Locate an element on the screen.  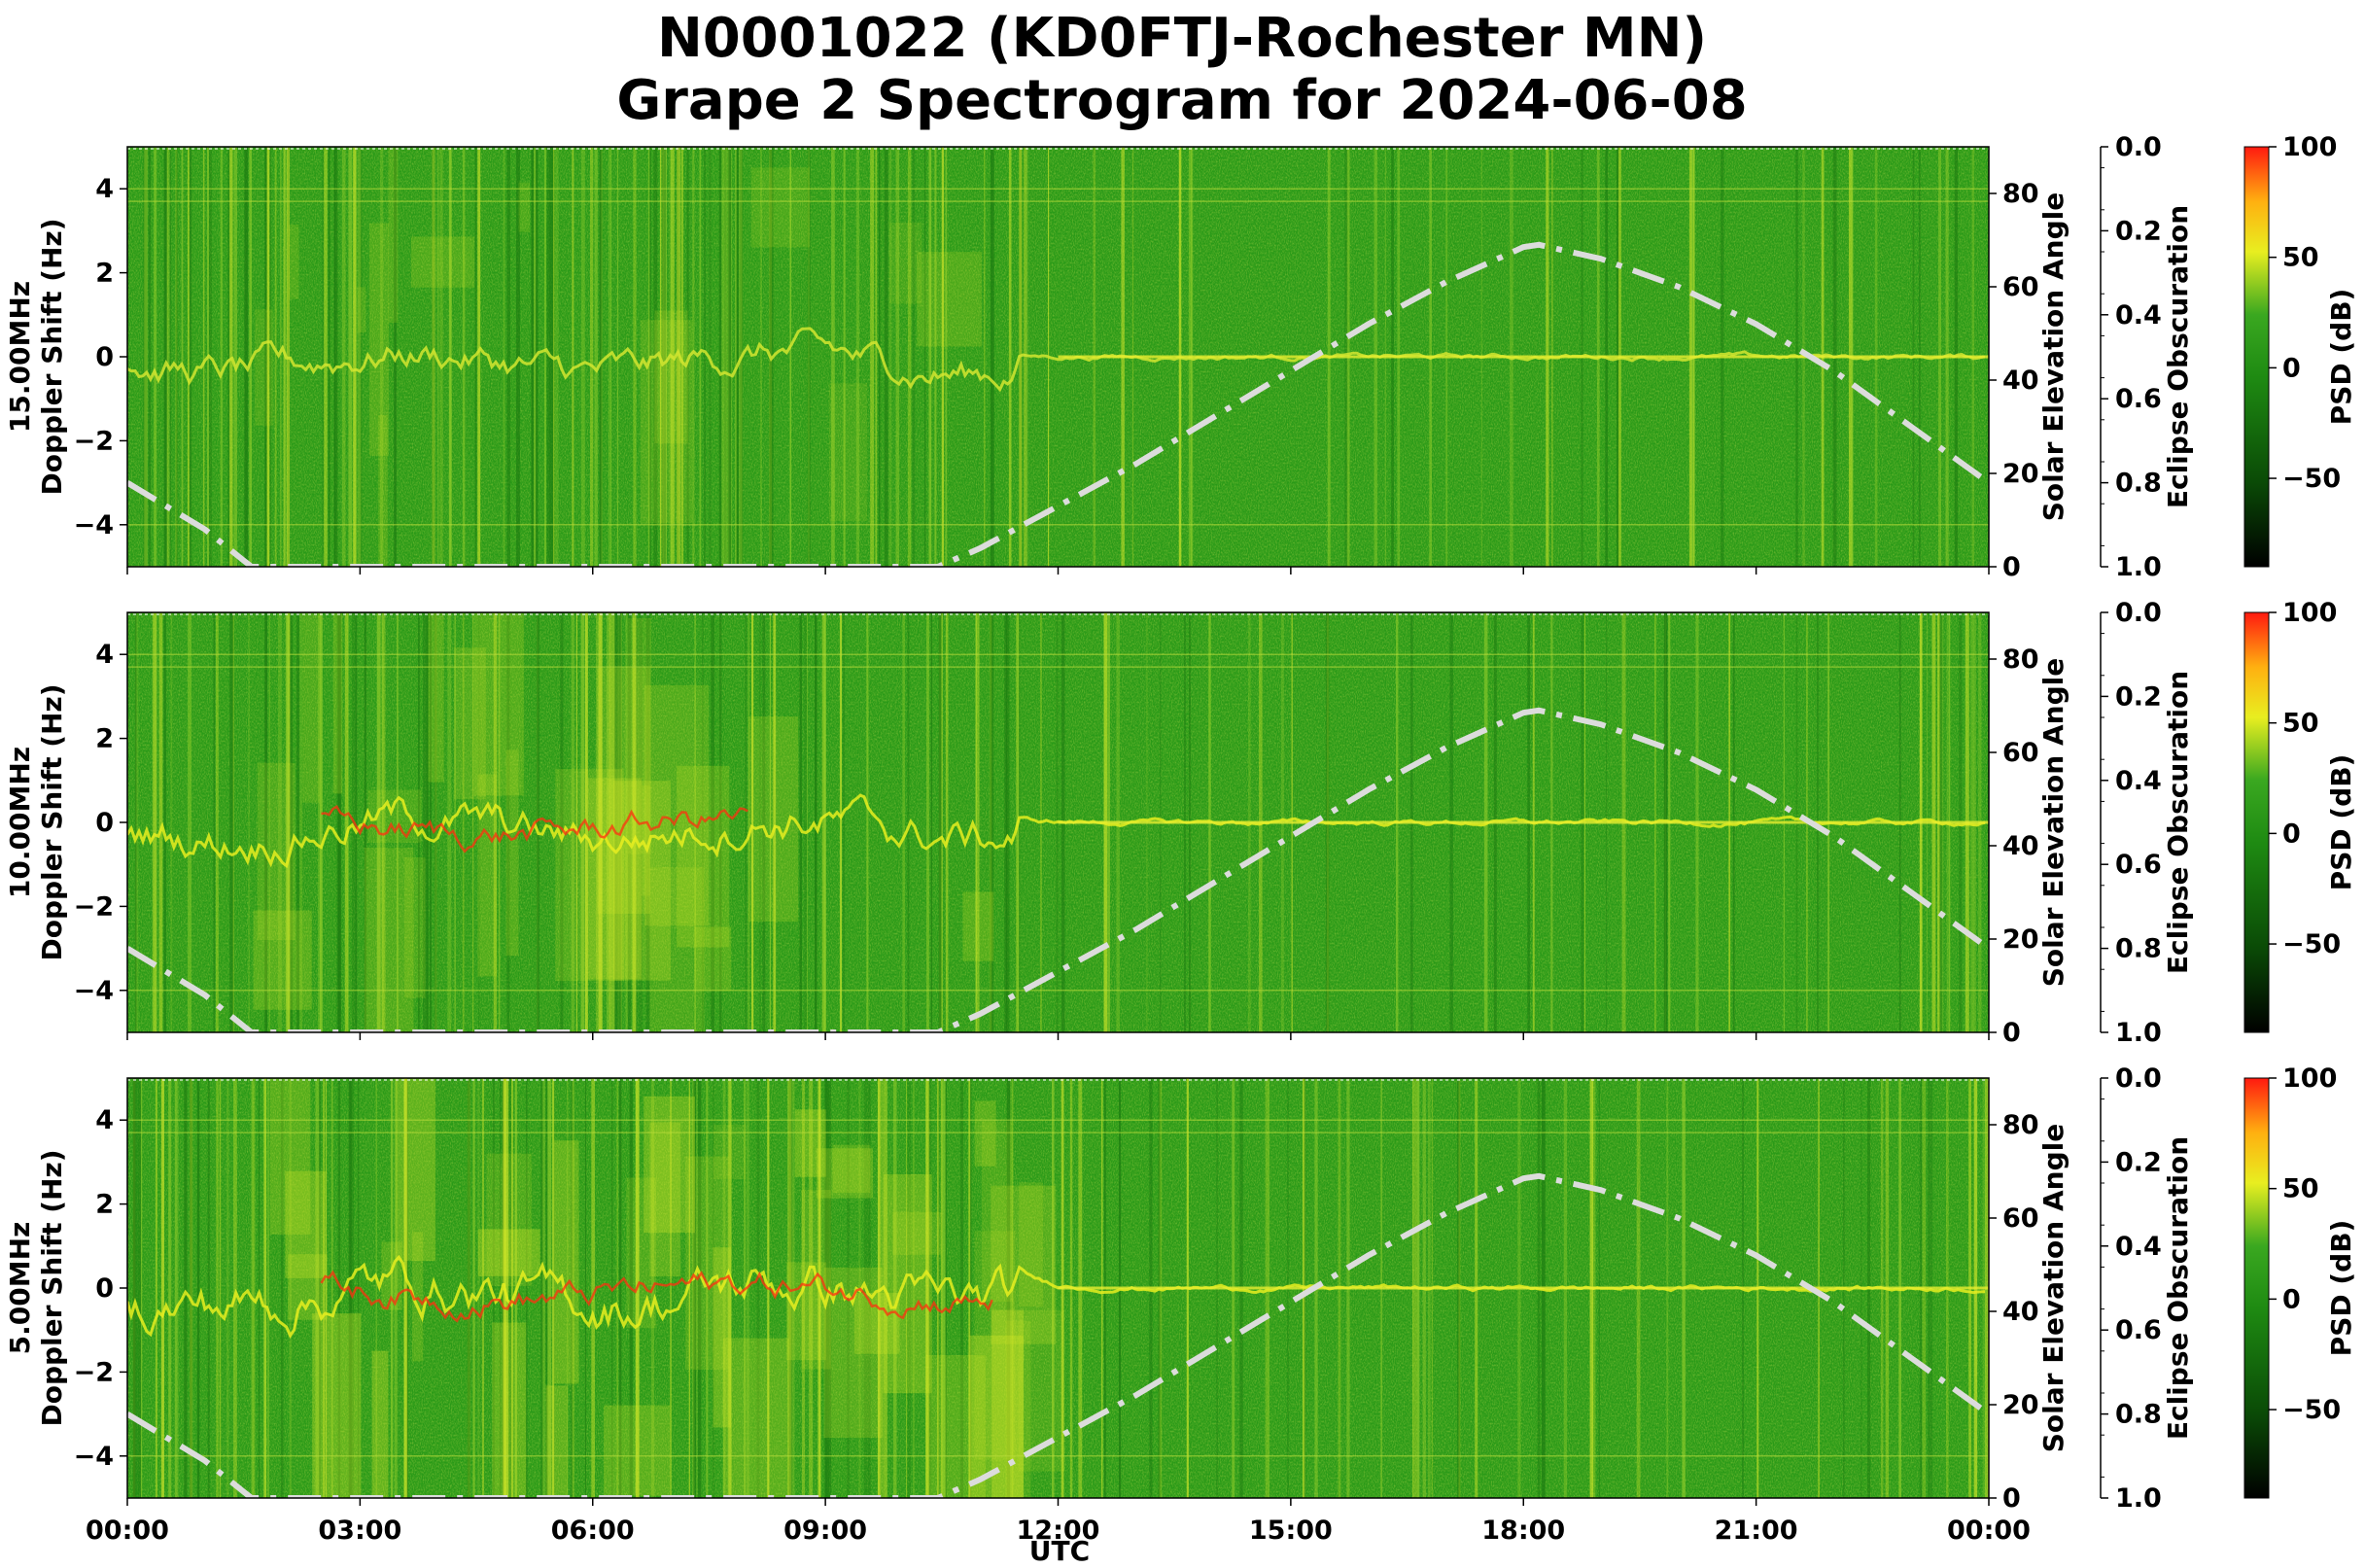
elevation-tick-label: 40 is located at coordinates (2021, 381).